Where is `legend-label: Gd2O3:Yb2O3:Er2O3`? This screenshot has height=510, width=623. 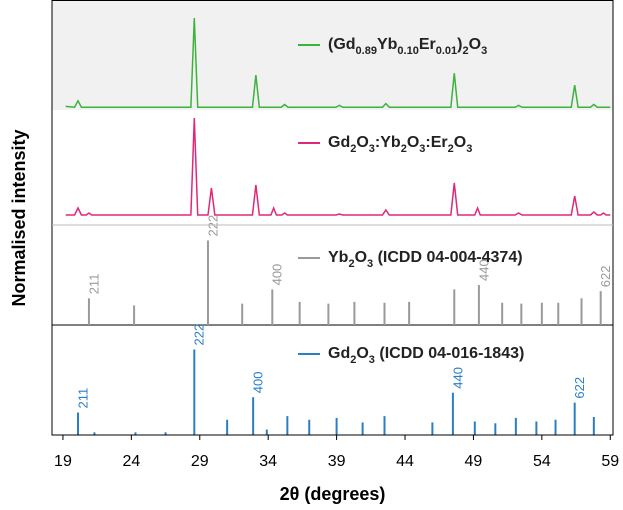 legend-label: Gd2O3:Yb2O3:Er2O3 is located at coordinates (400, 144).